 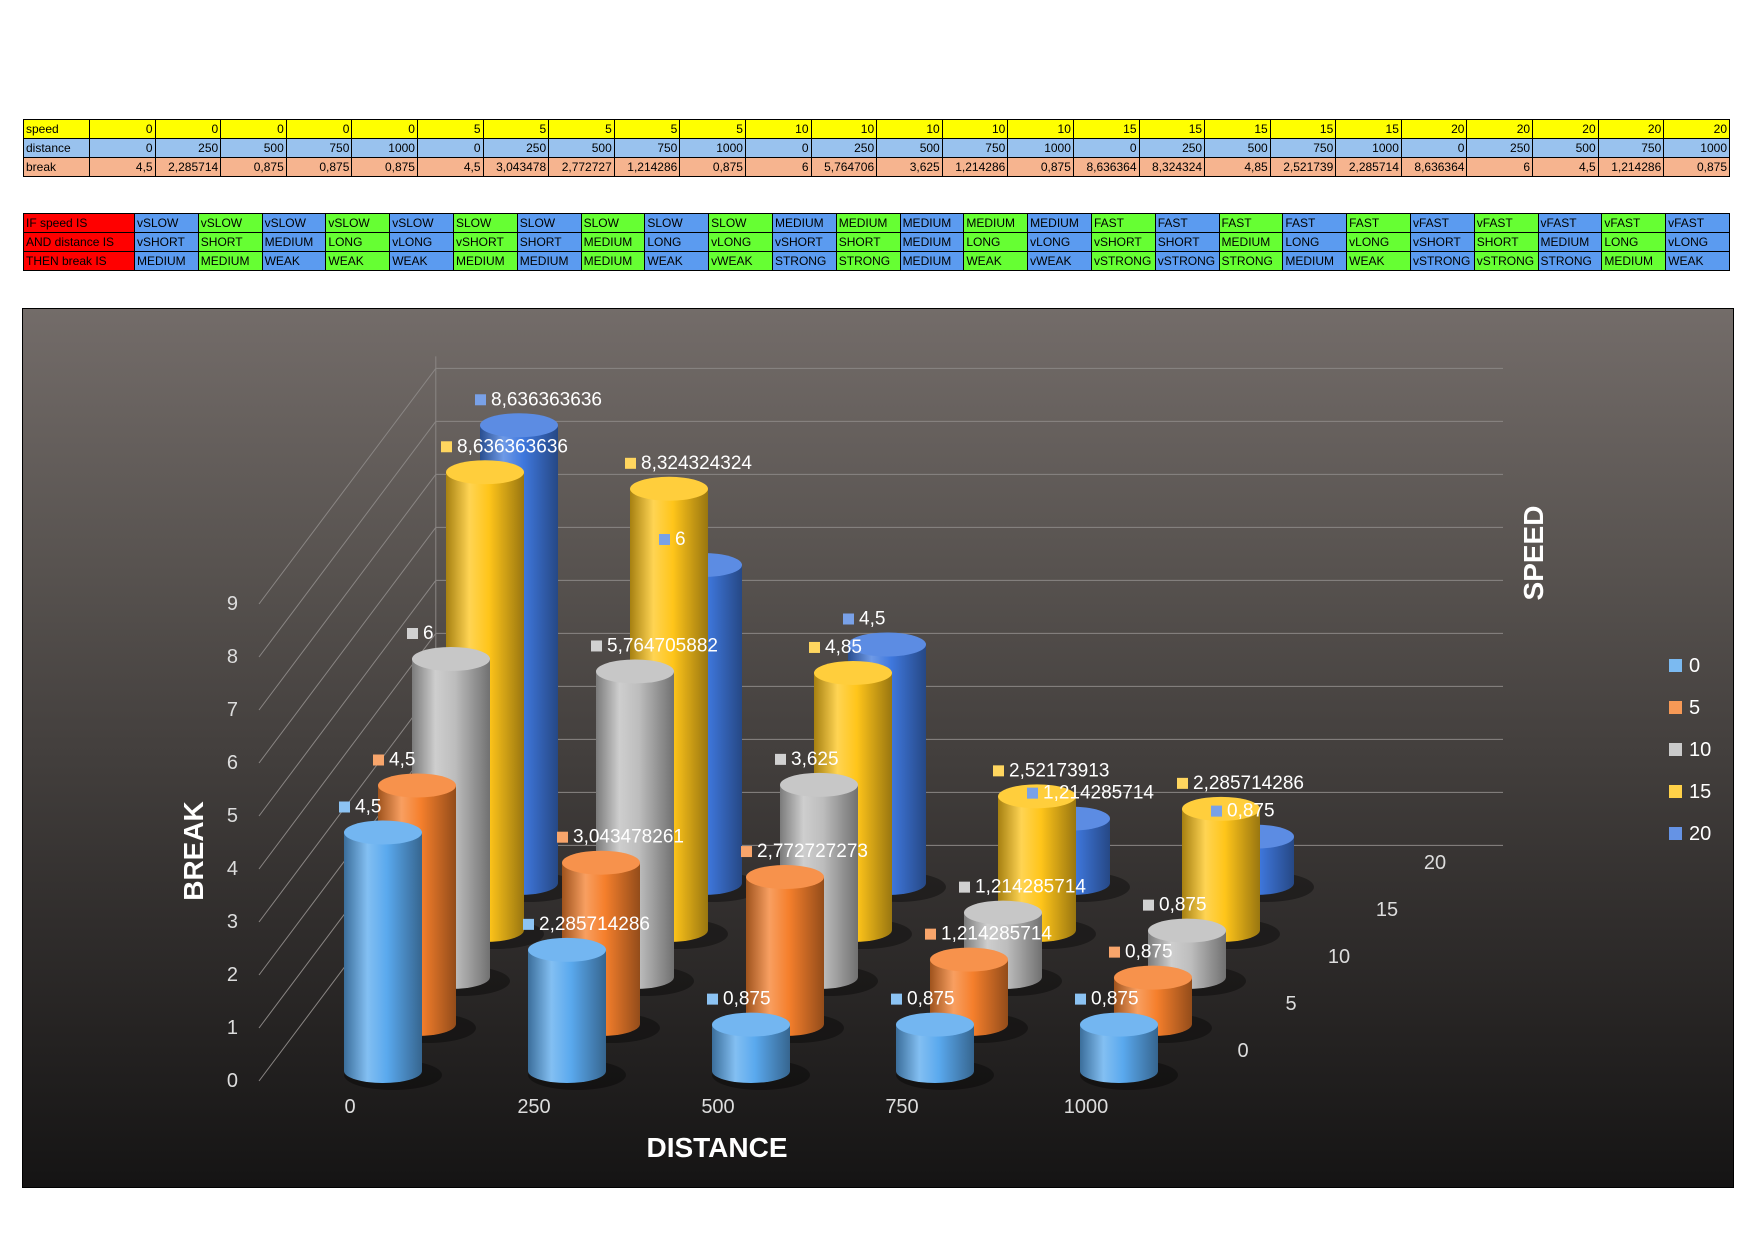 I want to click on y-axis-title: BREAK, so click(x=193, y=851).